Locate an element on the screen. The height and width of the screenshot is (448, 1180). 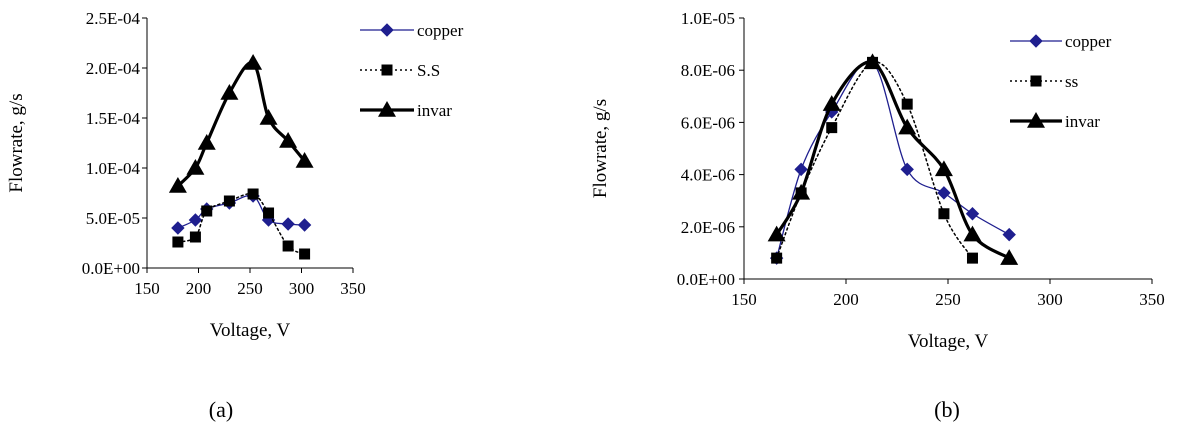
y-tick-label: 6.0E-06 is located at coordinates (708, 122).